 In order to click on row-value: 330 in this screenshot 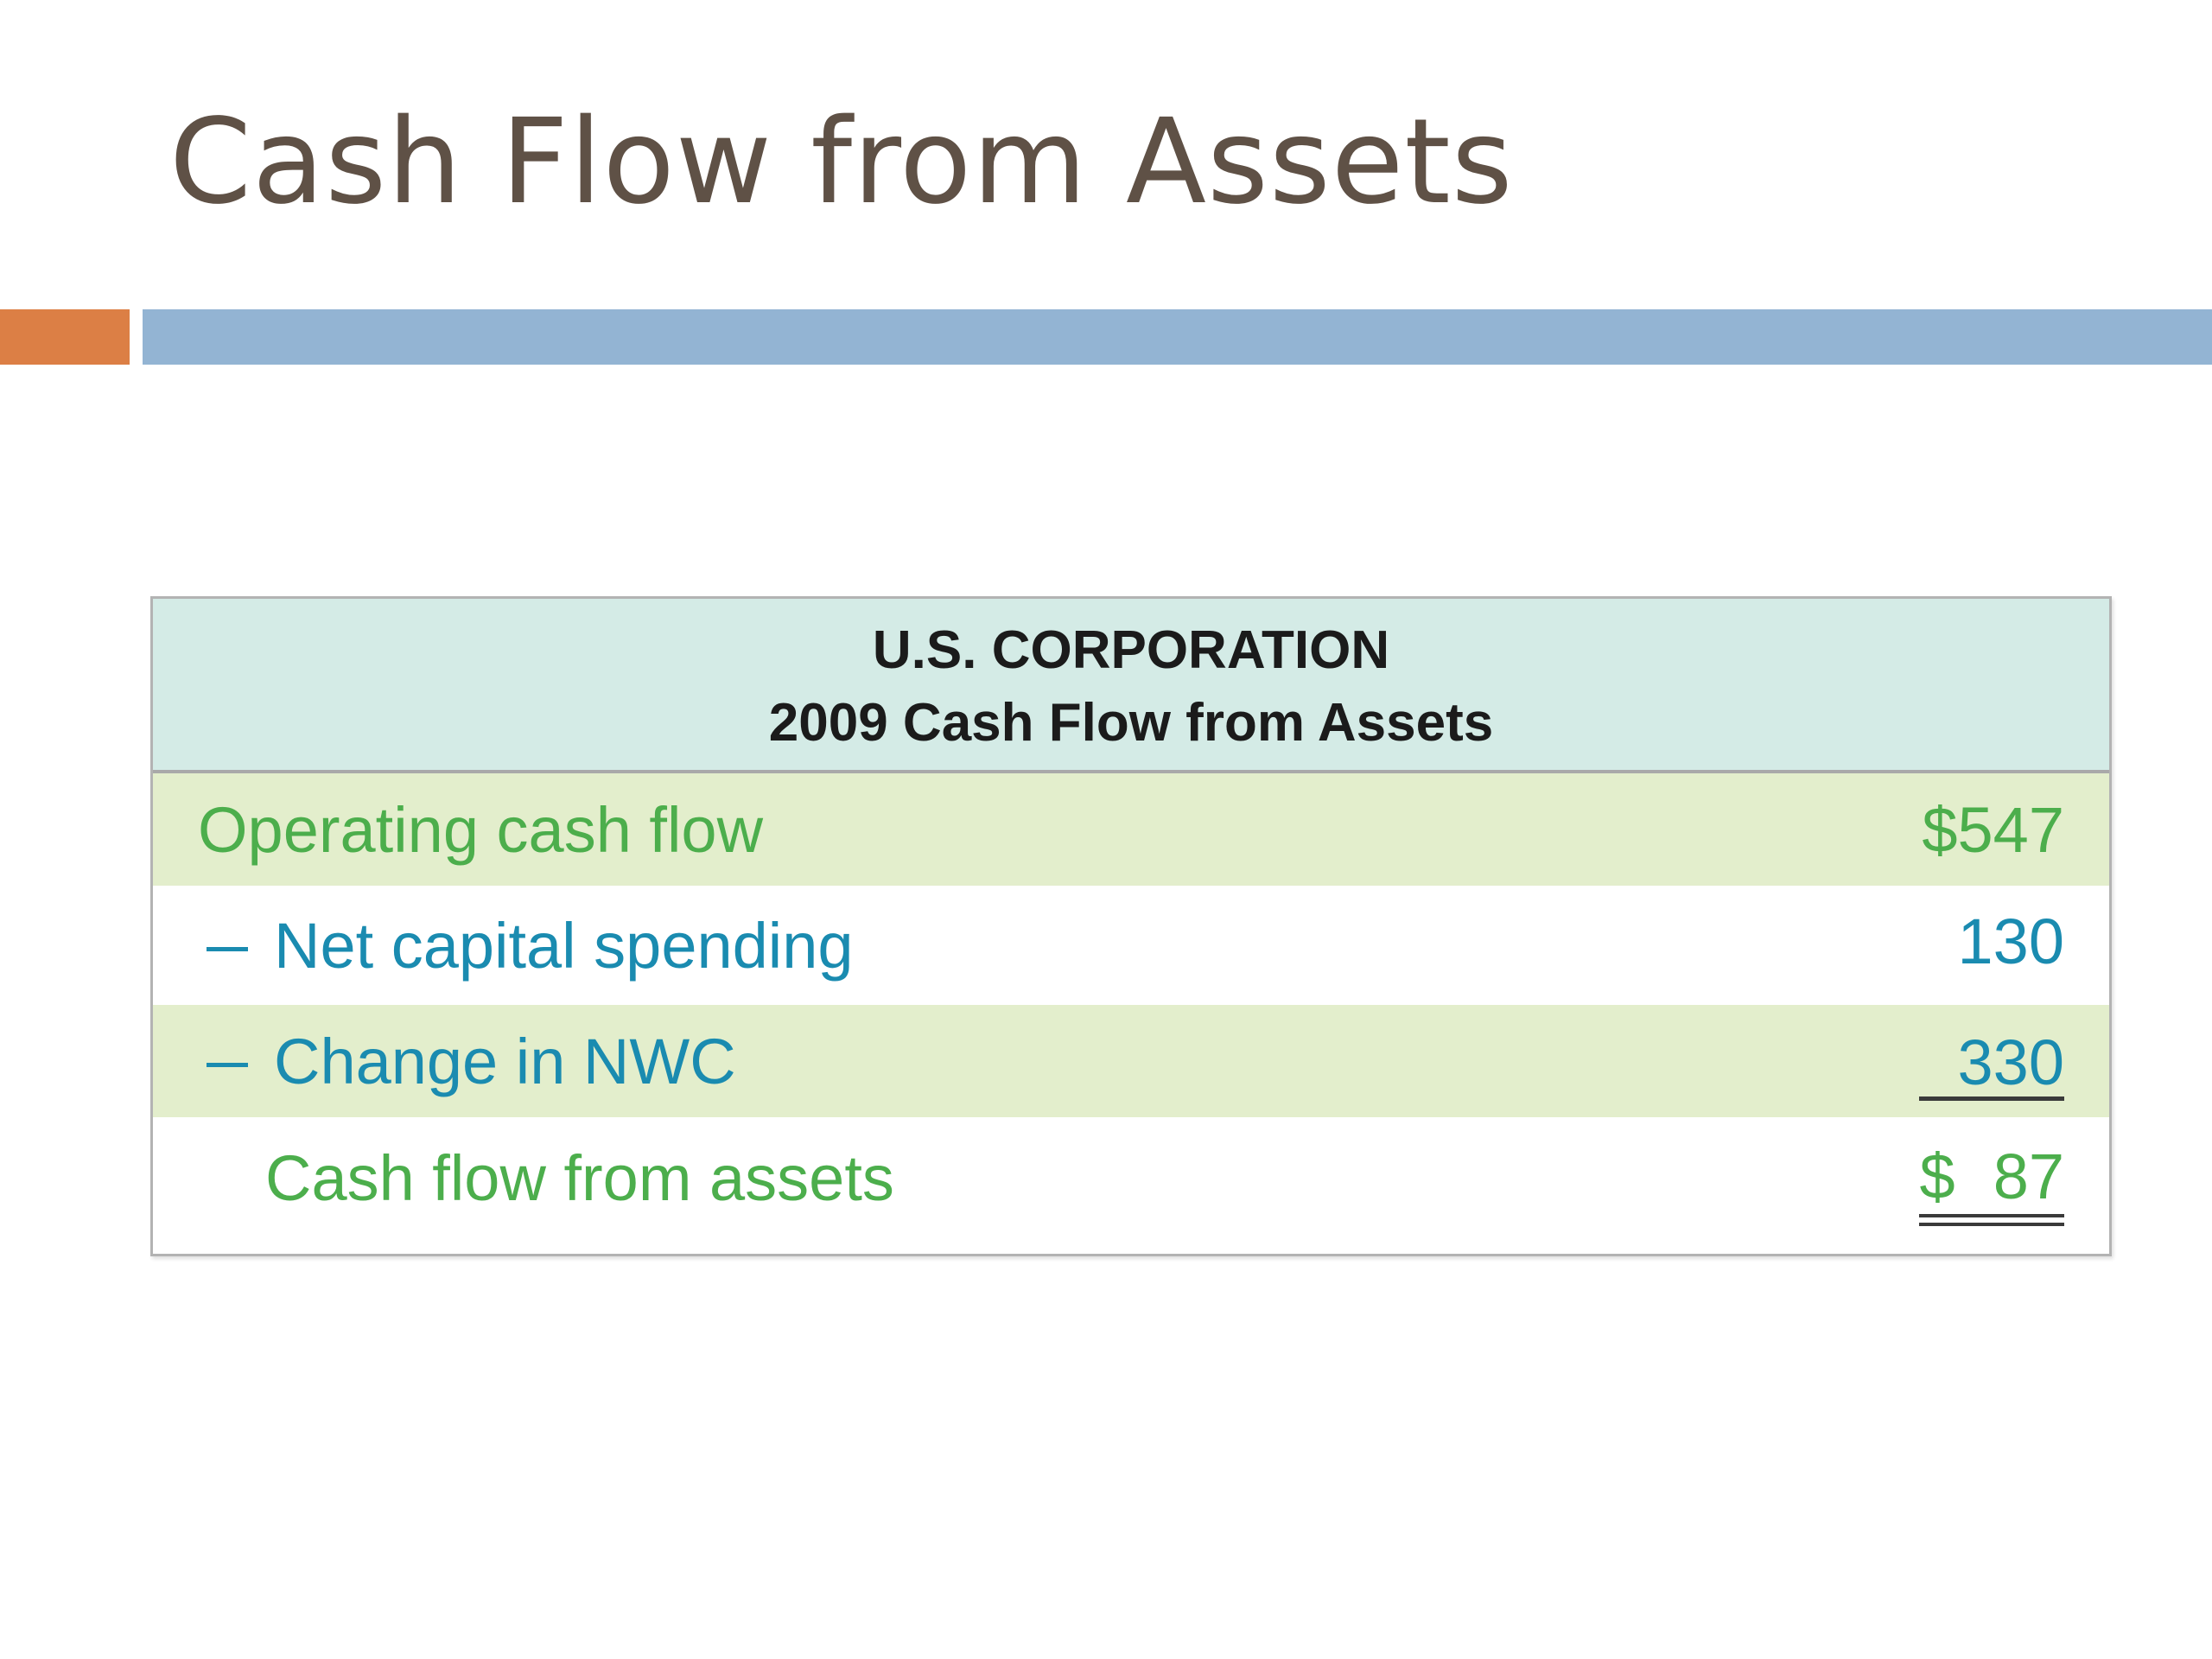, I will do `click(2010, 1062)`.